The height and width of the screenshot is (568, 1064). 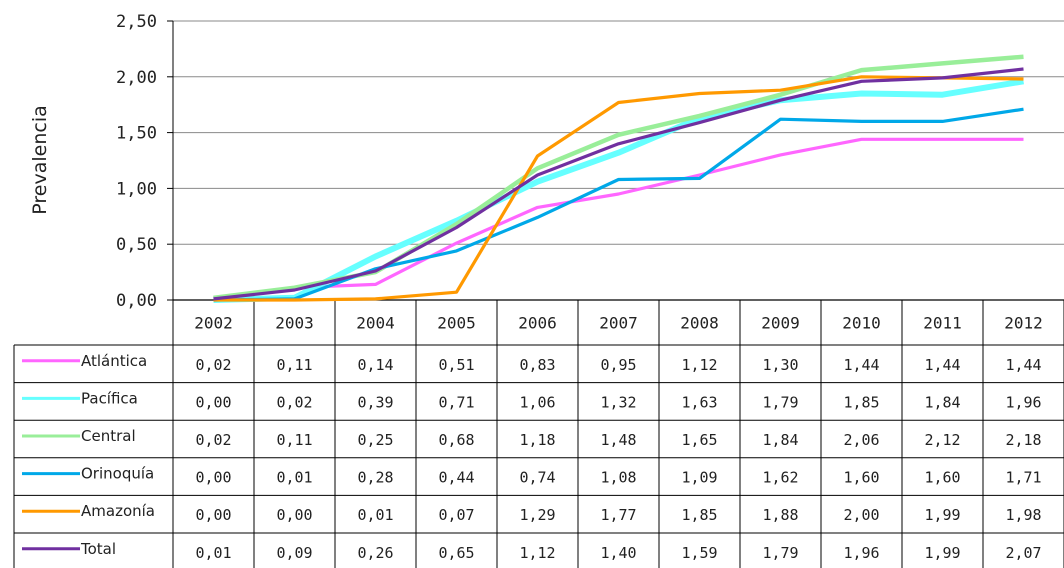 What do you see at coordinates (618, 478) in the screenshot?
I see `table-cell-value: 1,08` at bounding box center [618, 478].